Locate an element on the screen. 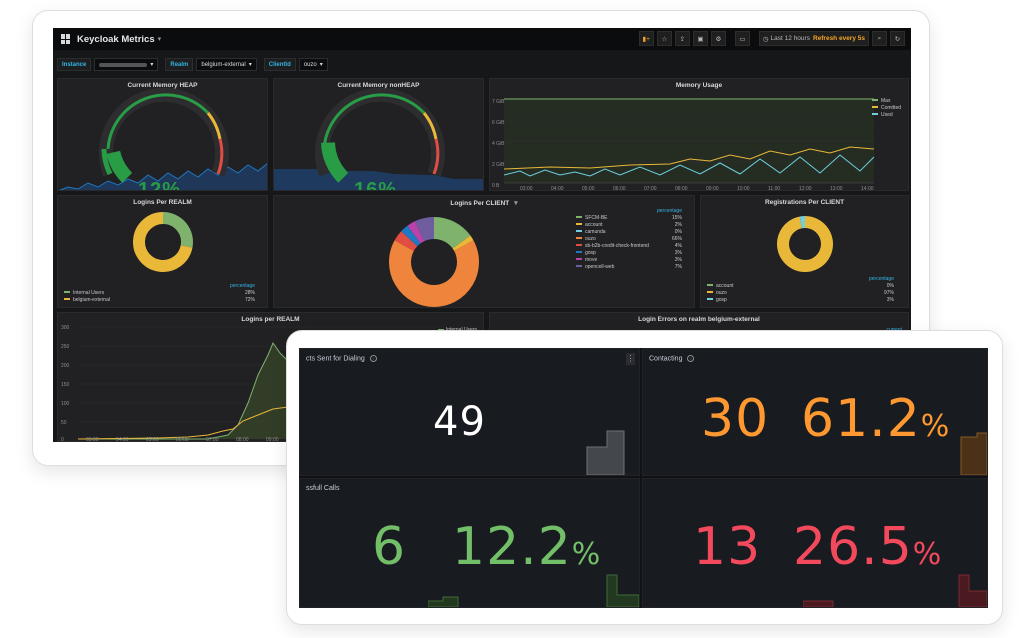  successful-calls-value: 6 is located at coordinates (389, 547).